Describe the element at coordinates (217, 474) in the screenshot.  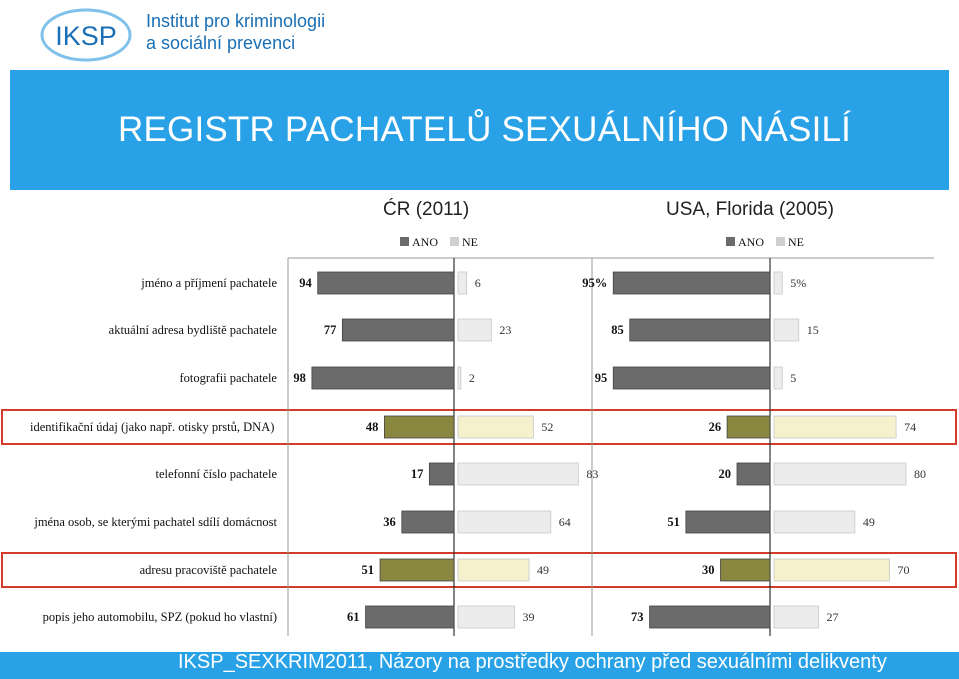
I see `category-label: telefonní číslo pachatele` at that location.